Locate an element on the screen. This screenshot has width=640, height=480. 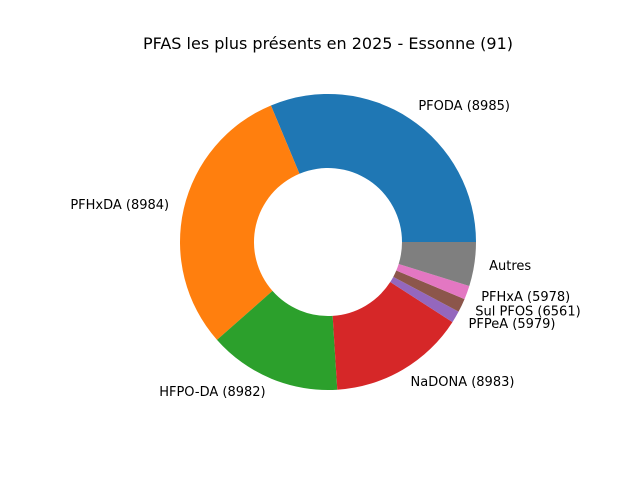
slice-label-6: PFHxA (5978) is located at coordinates (525, 297).